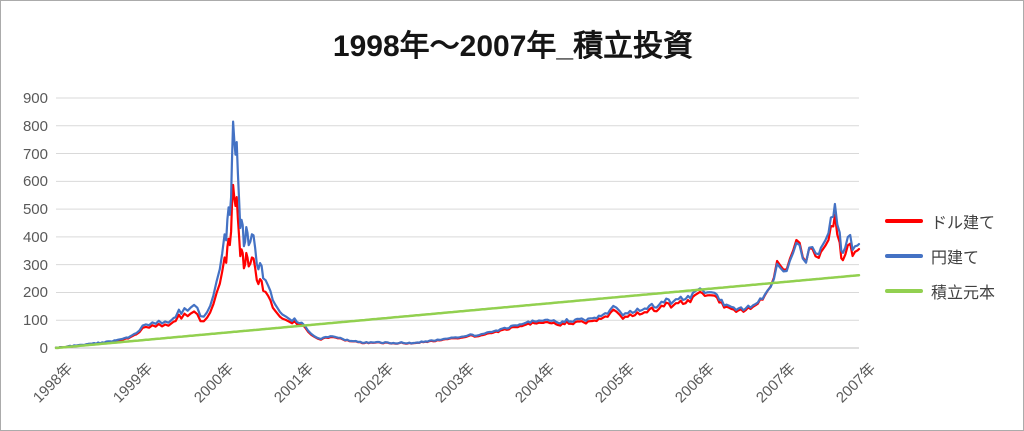 This screenshot has height=431, width=1024. I want to click on series-line-principal, so click(457, 311).